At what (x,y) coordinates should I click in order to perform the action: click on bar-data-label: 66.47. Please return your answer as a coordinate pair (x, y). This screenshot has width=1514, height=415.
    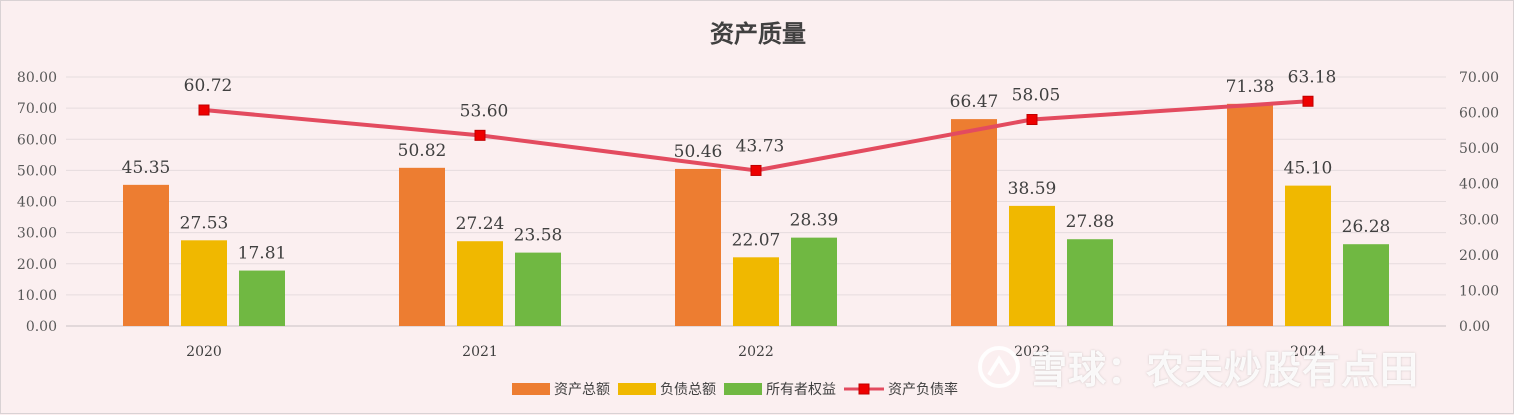
    Looking at the image, I should click on (974, 102).